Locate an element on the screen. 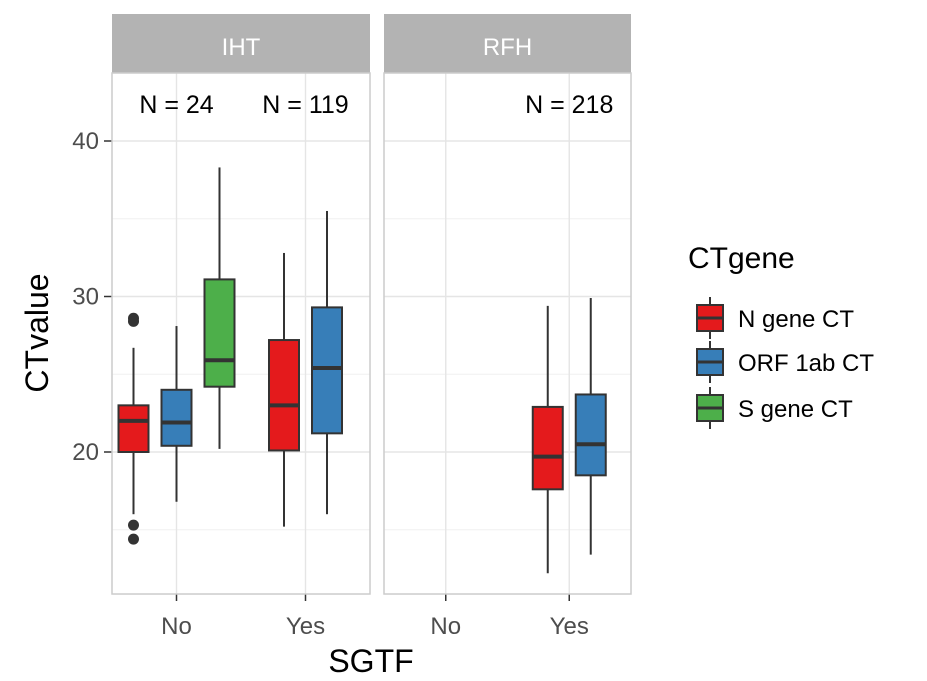 The image size is (927, 681). n-annotation: N = 24 is located at coordinates (176, 105).